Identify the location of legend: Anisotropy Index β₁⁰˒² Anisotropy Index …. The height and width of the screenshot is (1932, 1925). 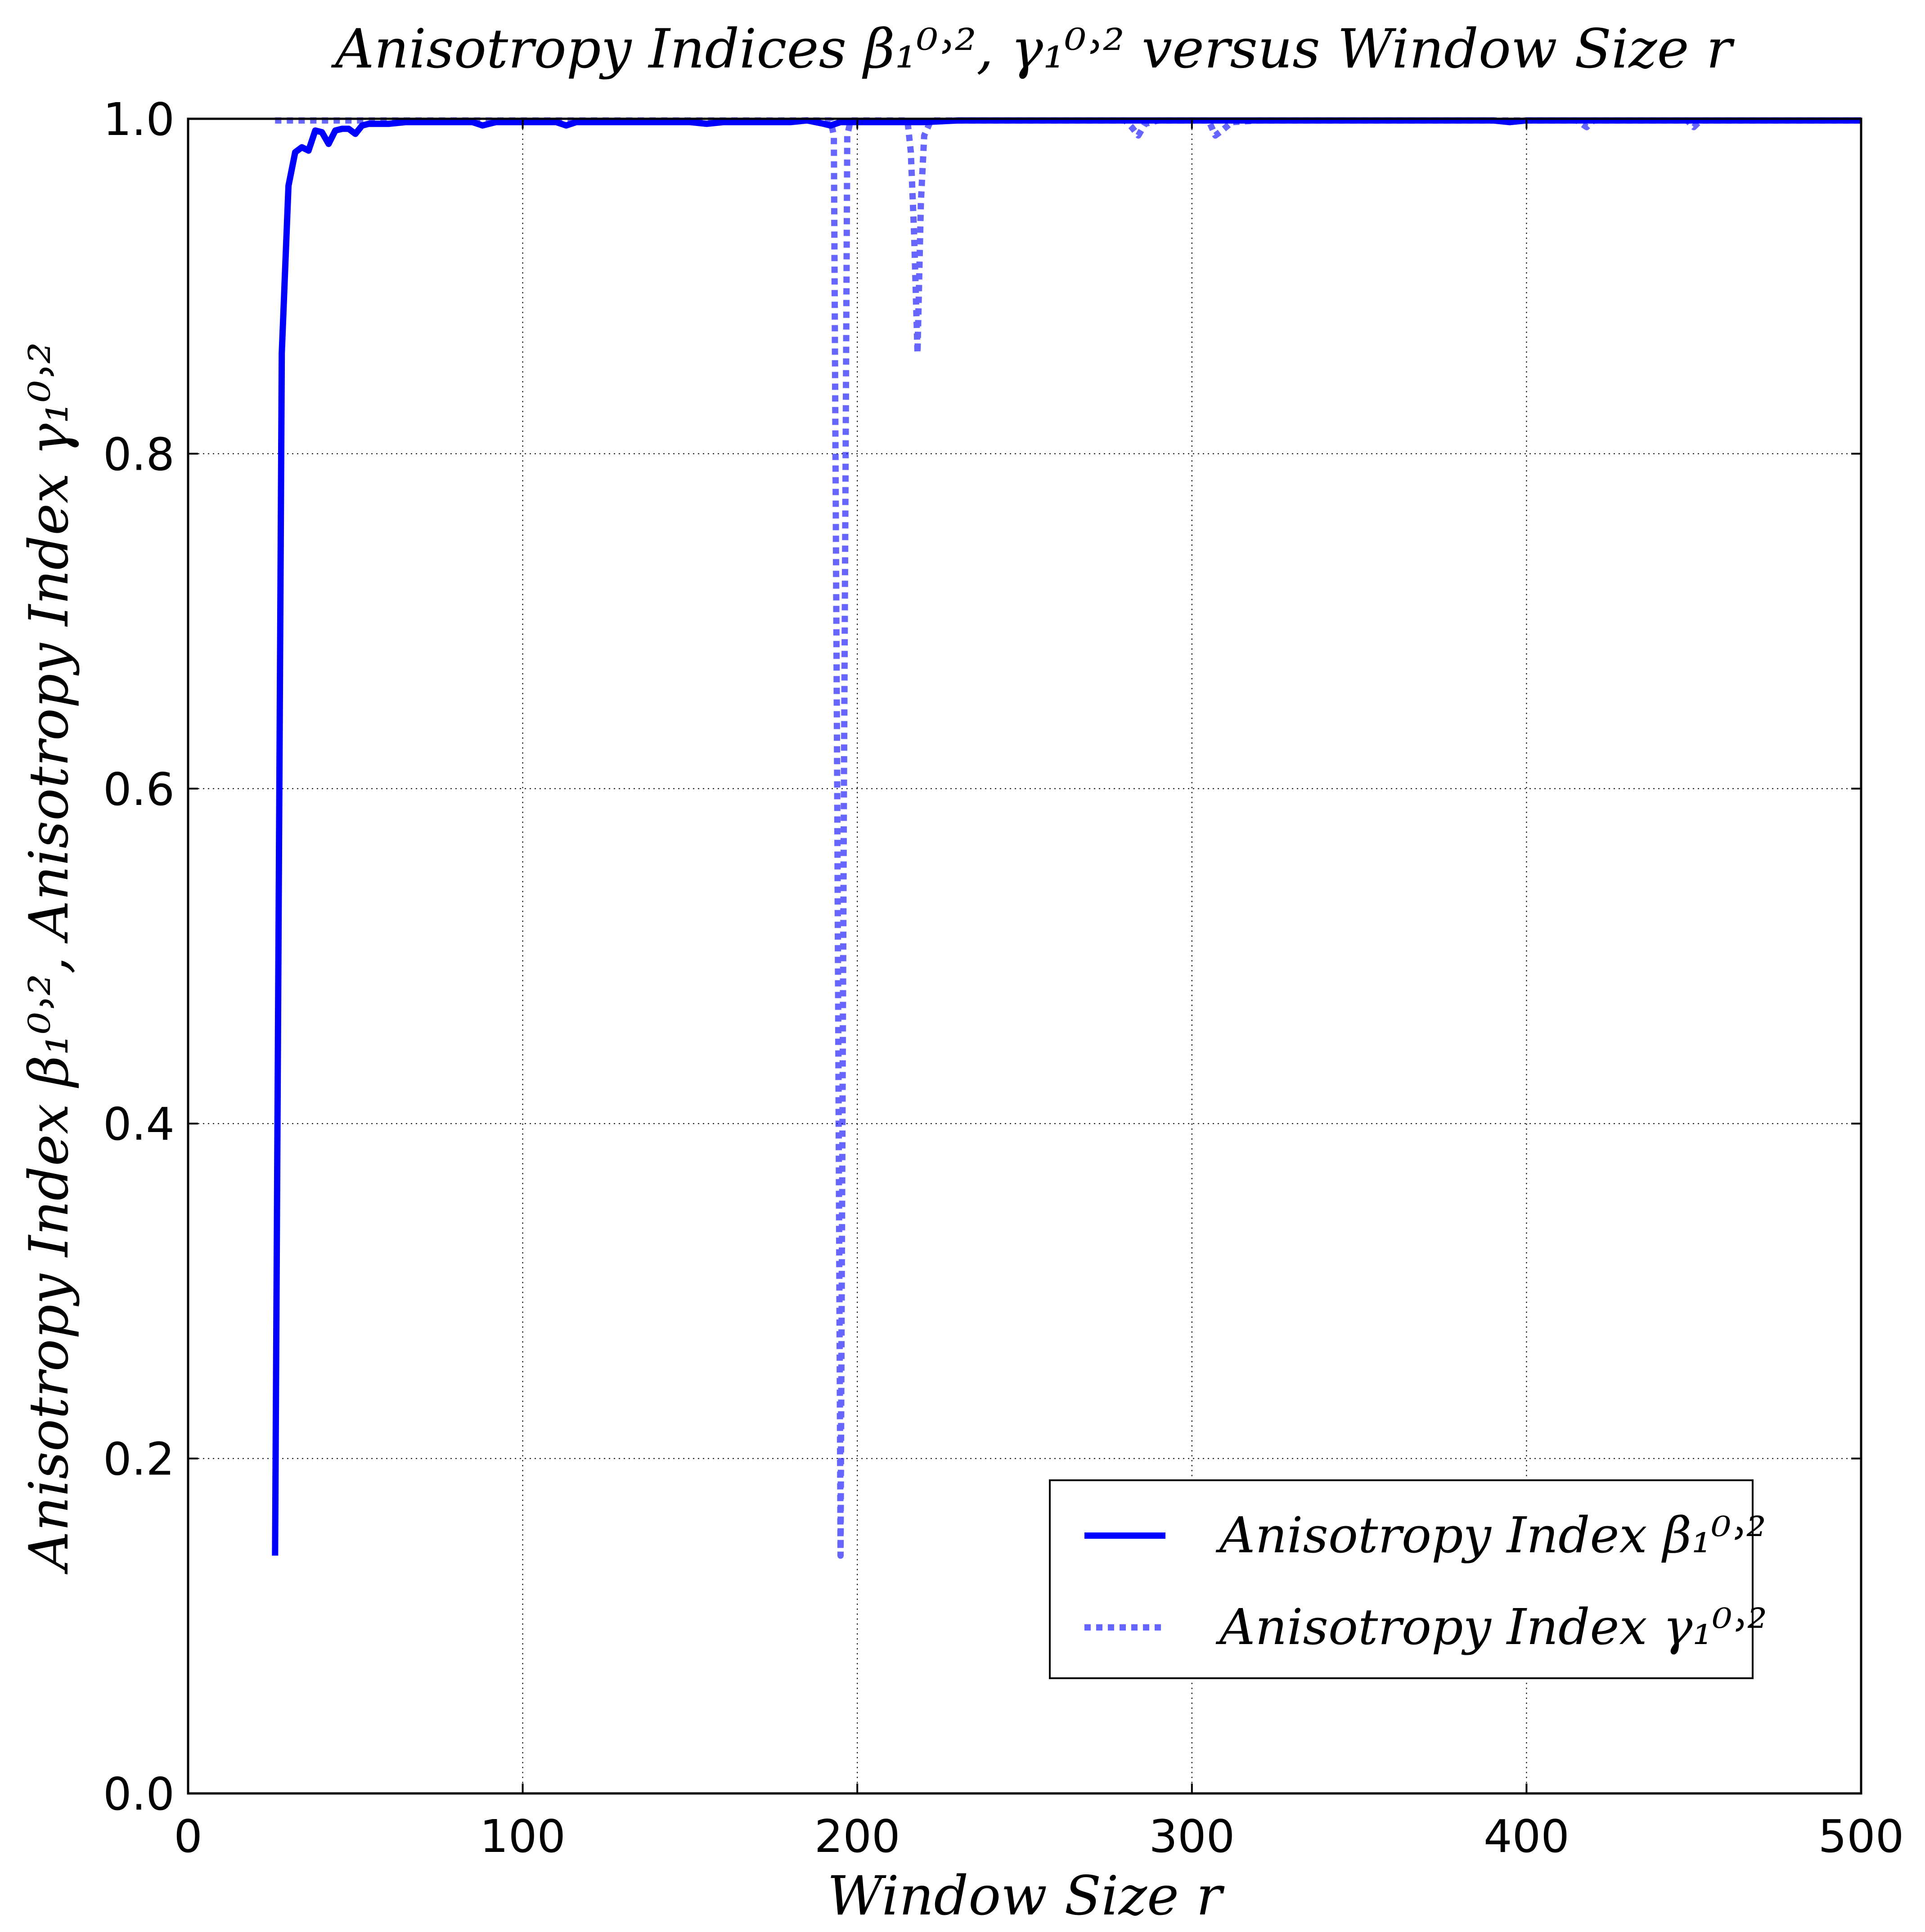
(1408, 1579).